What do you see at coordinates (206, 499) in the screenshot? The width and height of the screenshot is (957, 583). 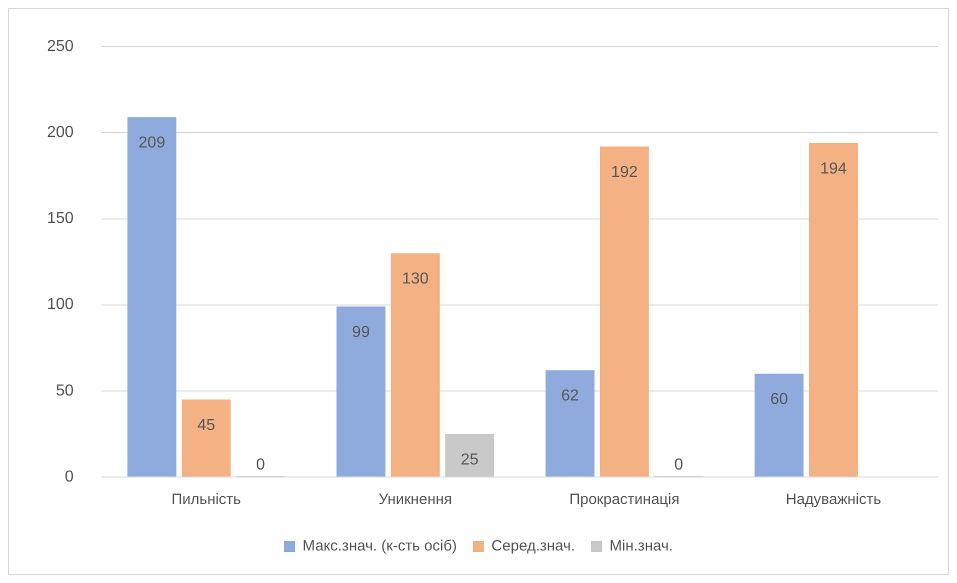 I see `x-tick-label: Пильність` at bounding box center [206, 499].